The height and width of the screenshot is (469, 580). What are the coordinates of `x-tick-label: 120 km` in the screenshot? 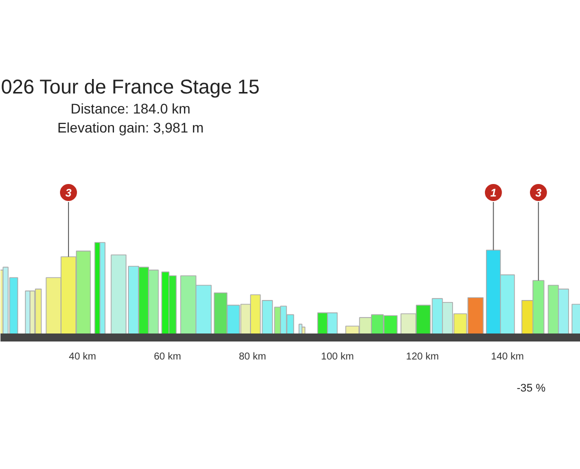 It's located at (422, 357).